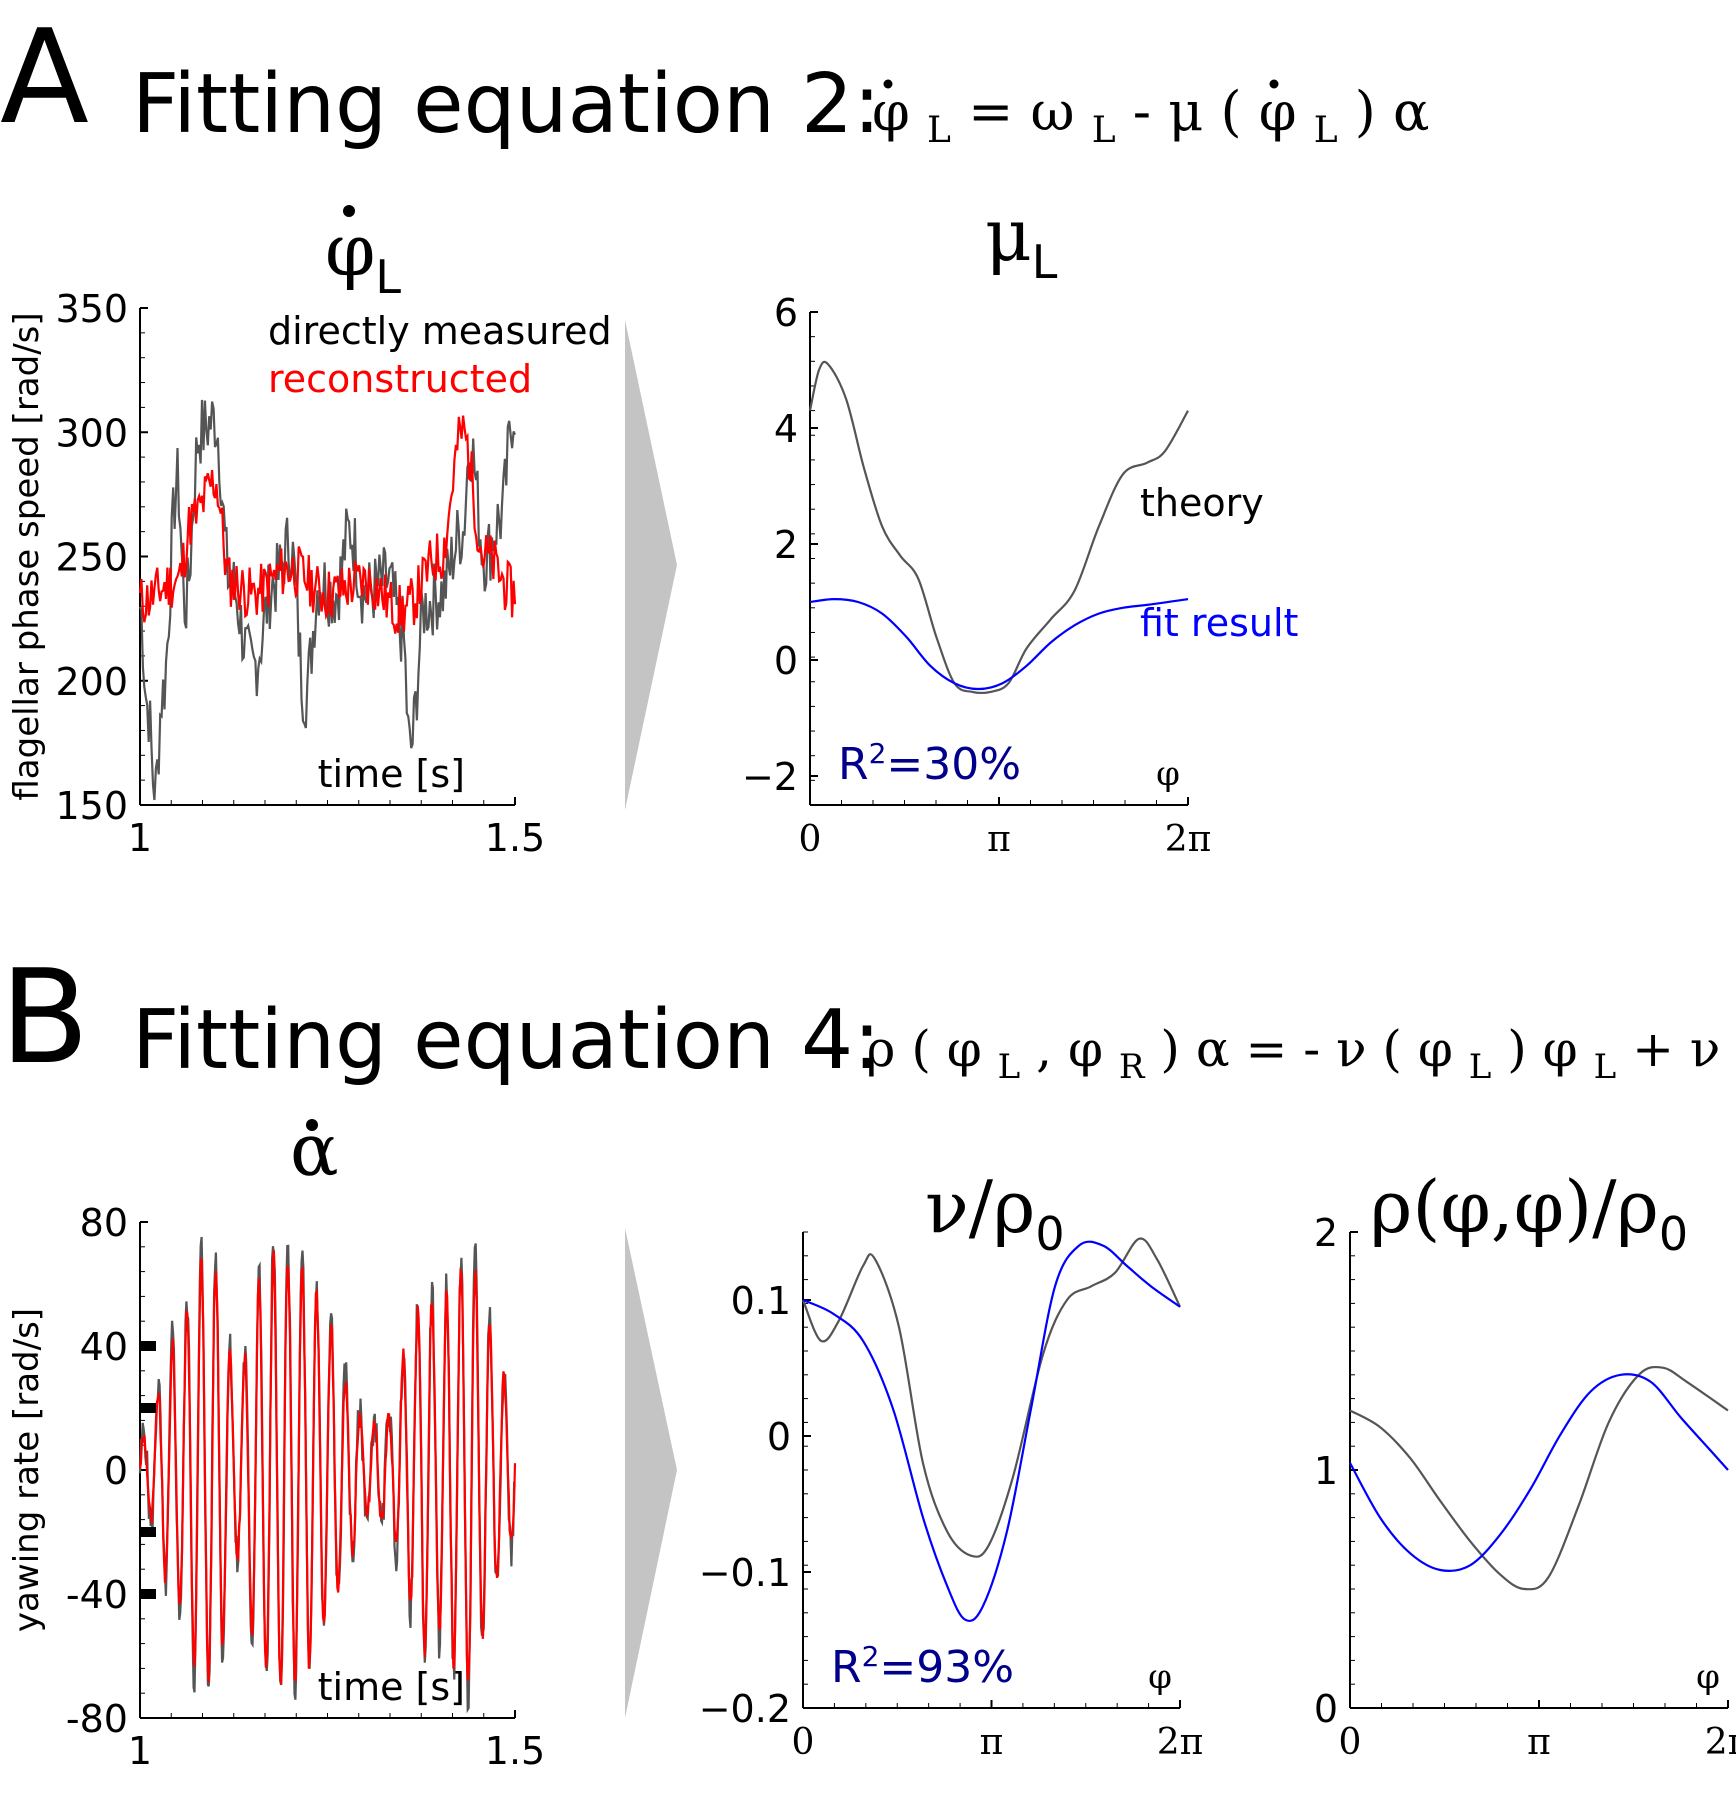 This screenshot has width=1736, height=1805. What do you see at coordinates (97, 1595) in the screenshot?
I see `y-tick-label: -40` at bounding box center [97, 1595].